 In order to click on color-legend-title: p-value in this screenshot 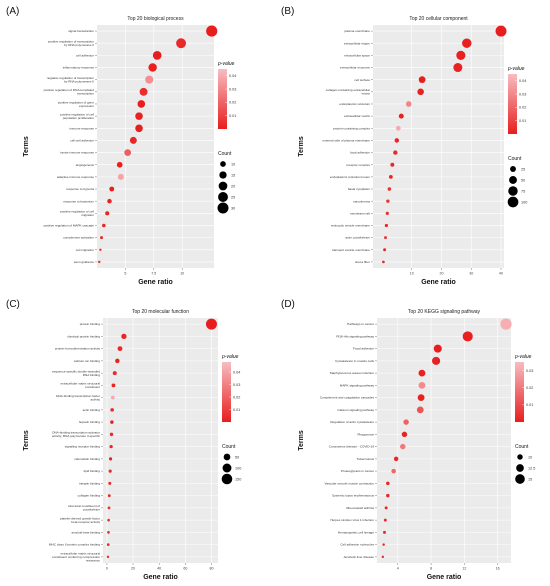, I will do `click(516, 69)`.